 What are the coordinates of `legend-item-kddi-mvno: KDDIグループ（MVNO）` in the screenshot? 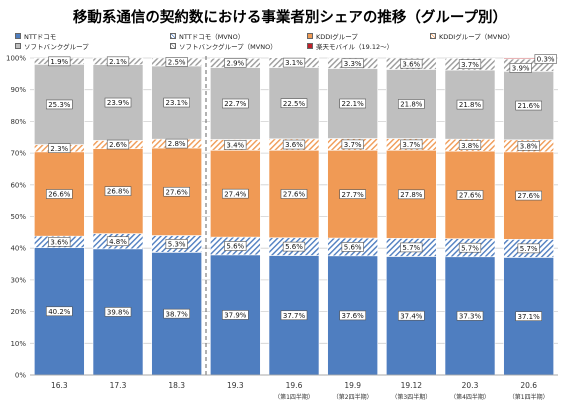 It's located at (472, 36).